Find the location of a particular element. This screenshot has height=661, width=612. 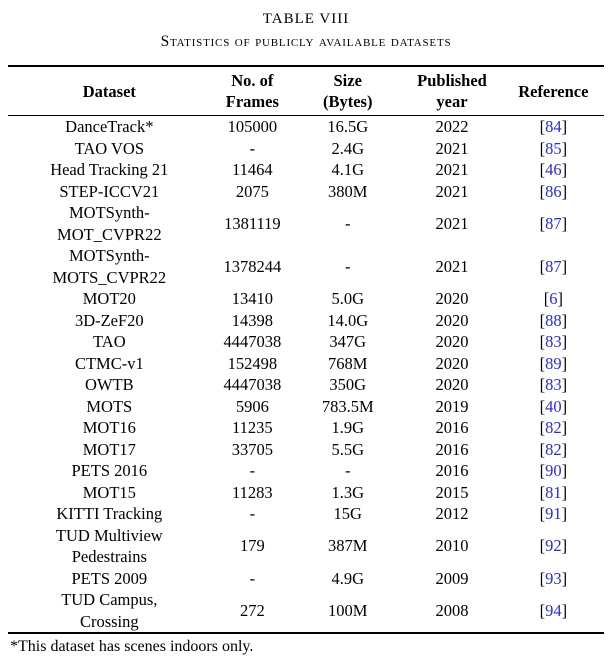

cell-dataset: OWTB is located at coordinates (109, 384).